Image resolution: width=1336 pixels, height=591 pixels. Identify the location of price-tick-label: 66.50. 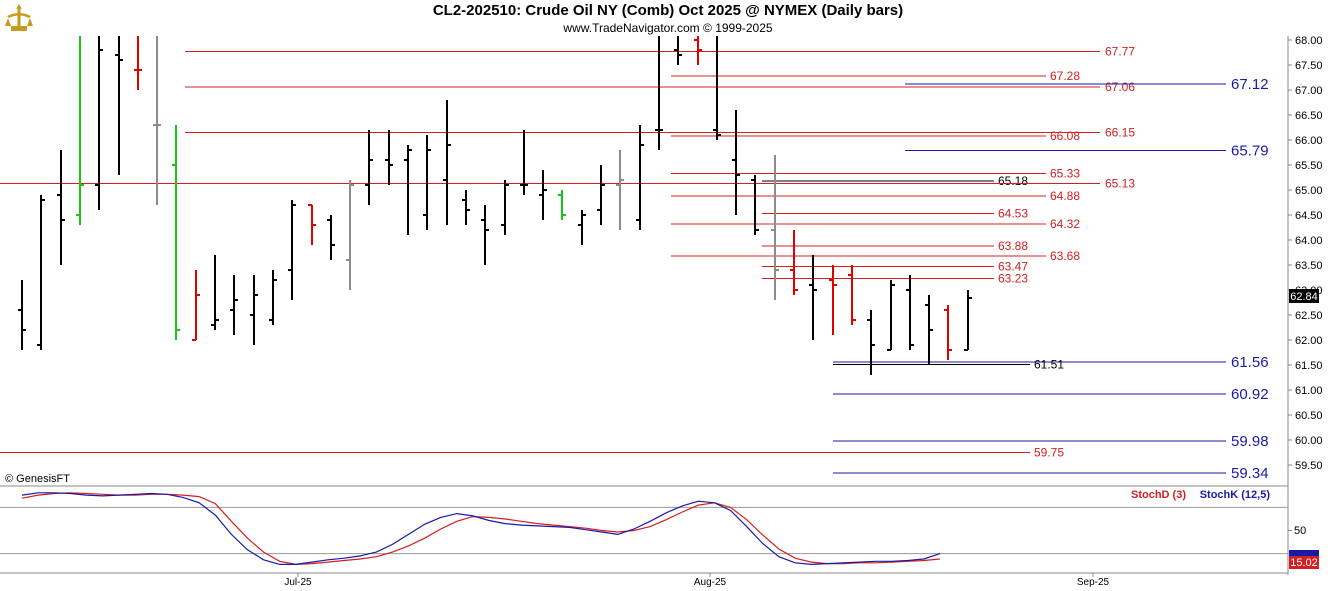
(1309, 116).